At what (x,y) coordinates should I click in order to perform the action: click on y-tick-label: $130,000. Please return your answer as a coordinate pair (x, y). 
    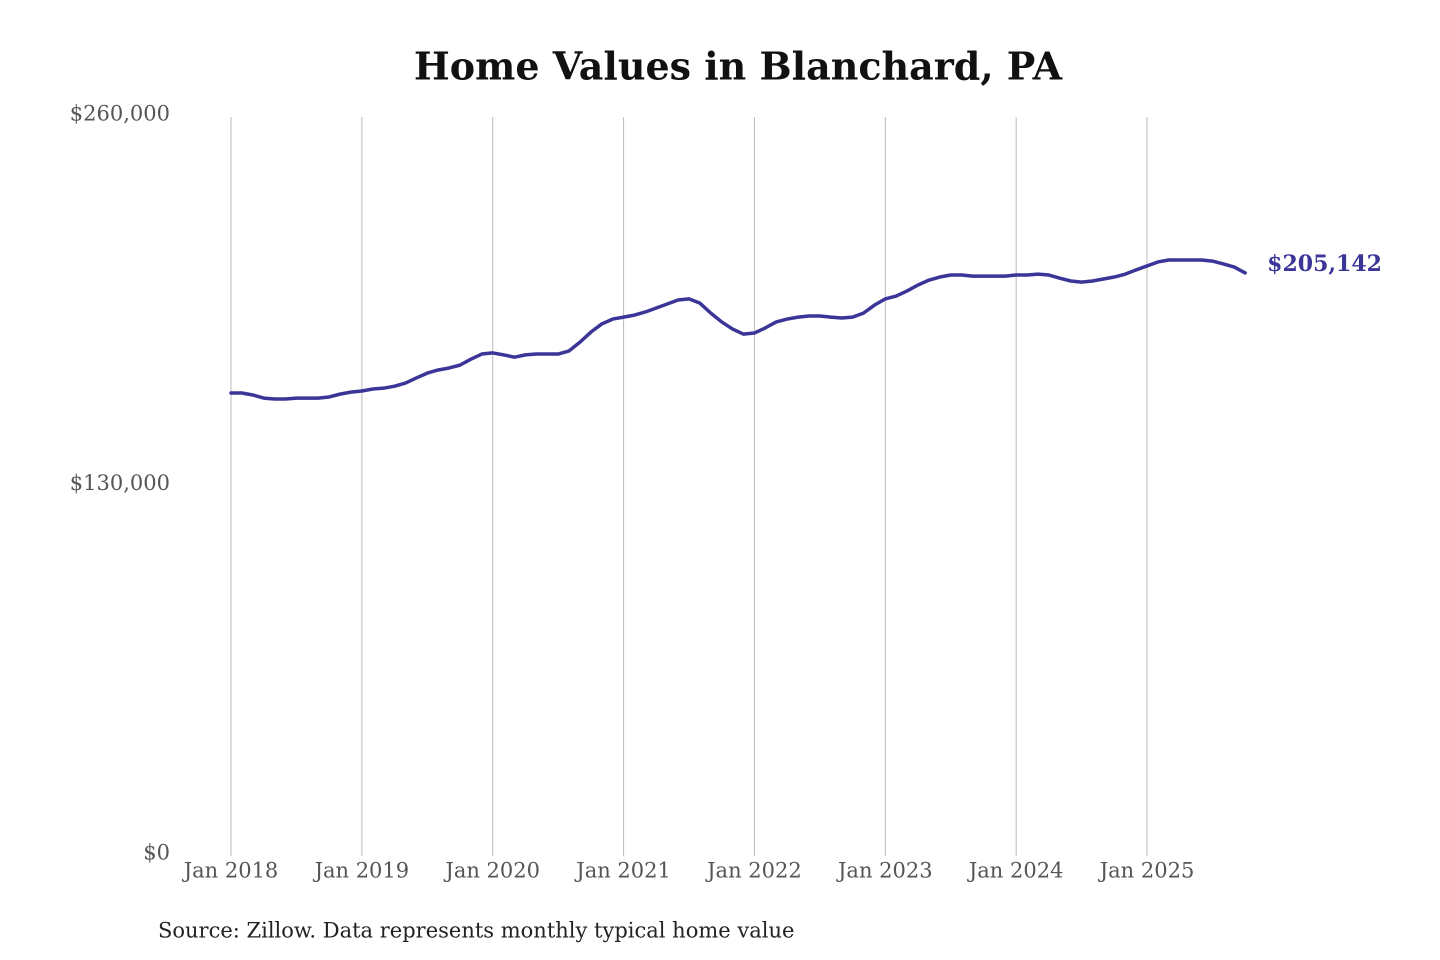
    Looking at the image, I should click on (120, 483).